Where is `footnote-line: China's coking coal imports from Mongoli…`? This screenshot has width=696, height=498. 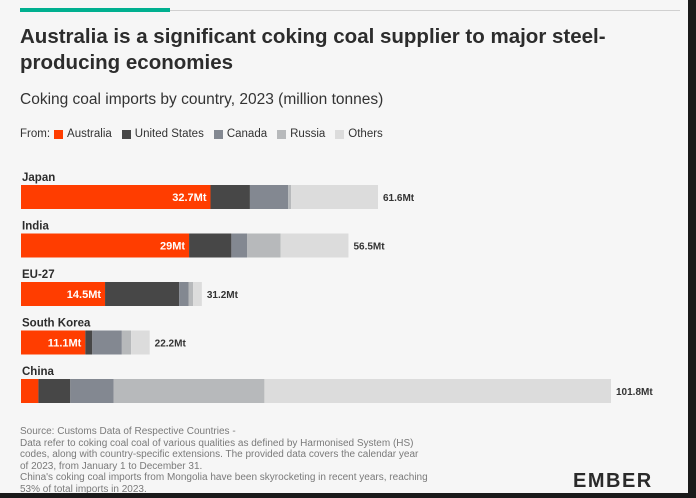 footnote-line: China's coking coal imports from Mongoli… is located at coordinates (224, 478).